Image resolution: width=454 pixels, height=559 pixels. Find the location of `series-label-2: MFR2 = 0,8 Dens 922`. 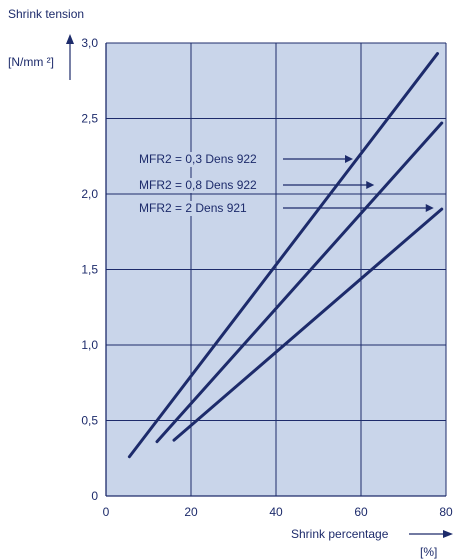

series-label-2: MFR2 = 0,8 Dens 922 is located at coordinates (198, 185).